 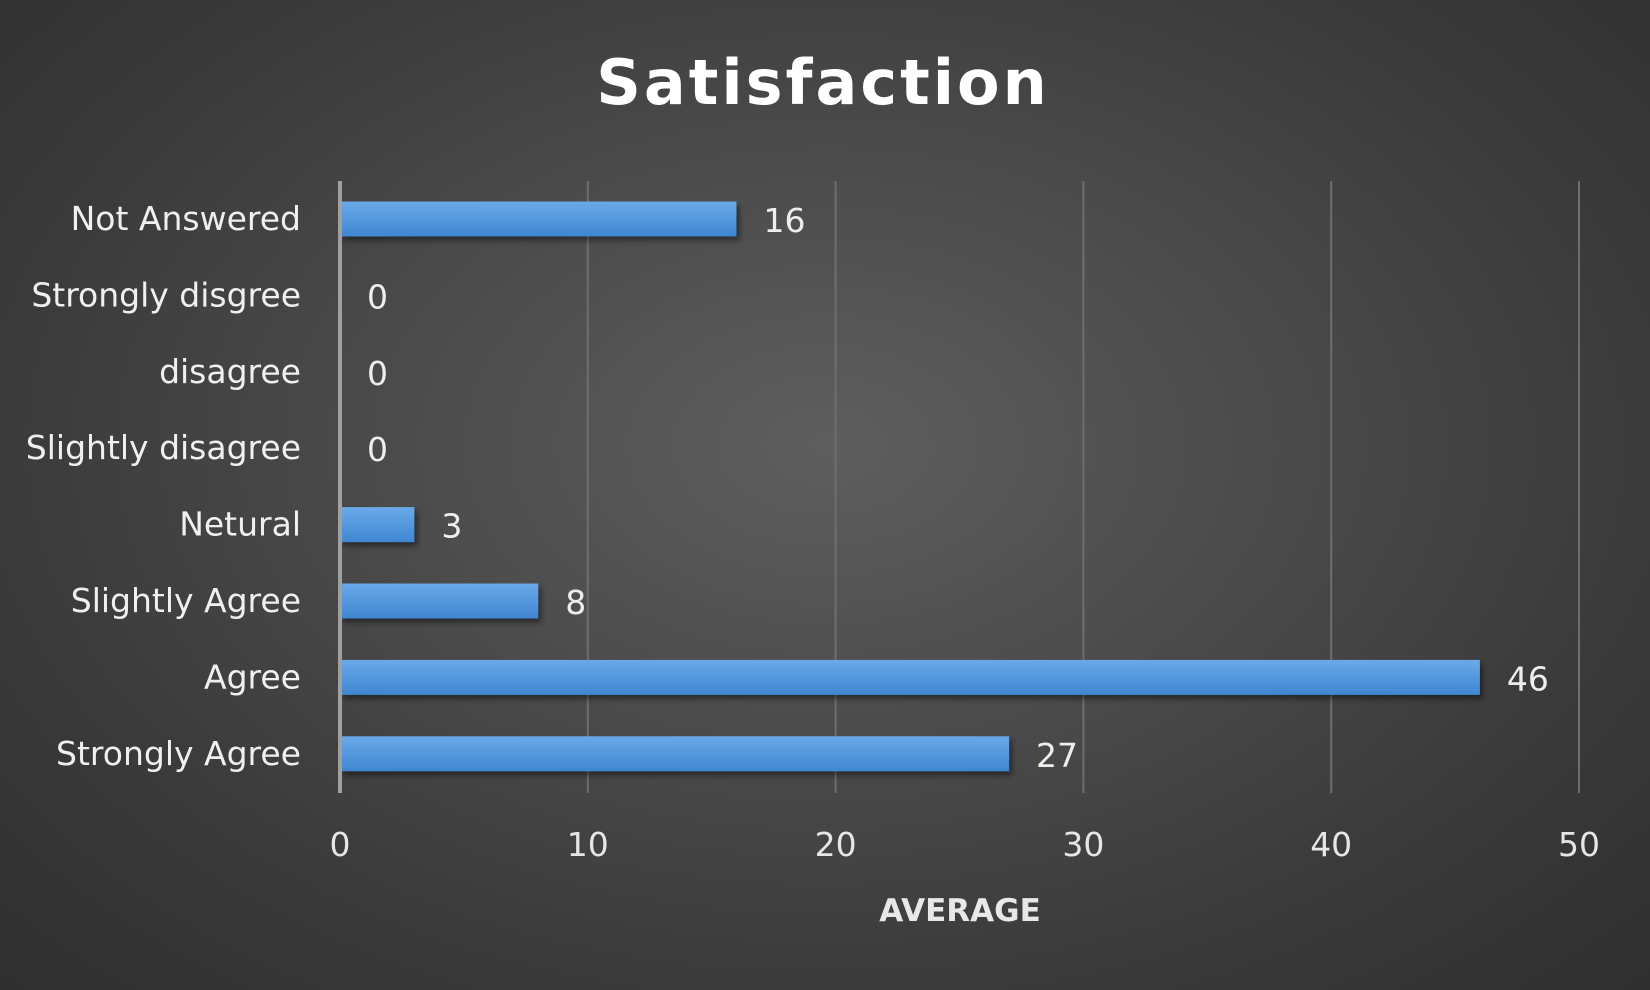 What do you see at coordinates (1083, 844) in the screenshot?
I see `x-tick-label-30: 30` at bounding box center [1083, 844].